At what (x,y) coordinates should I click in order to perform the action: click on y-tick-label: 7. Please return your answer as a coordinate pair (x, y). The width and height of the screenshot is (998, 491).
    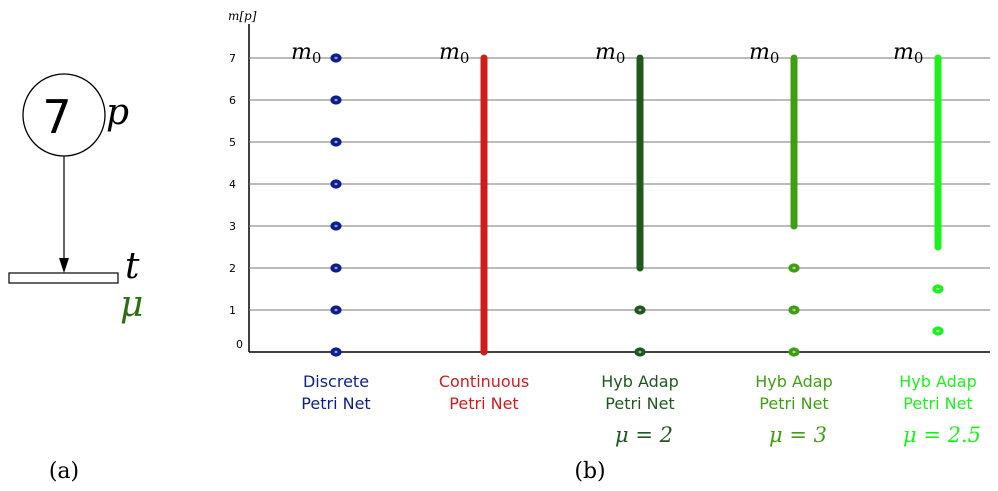
    Looking at the image, I should click on (232, 58).